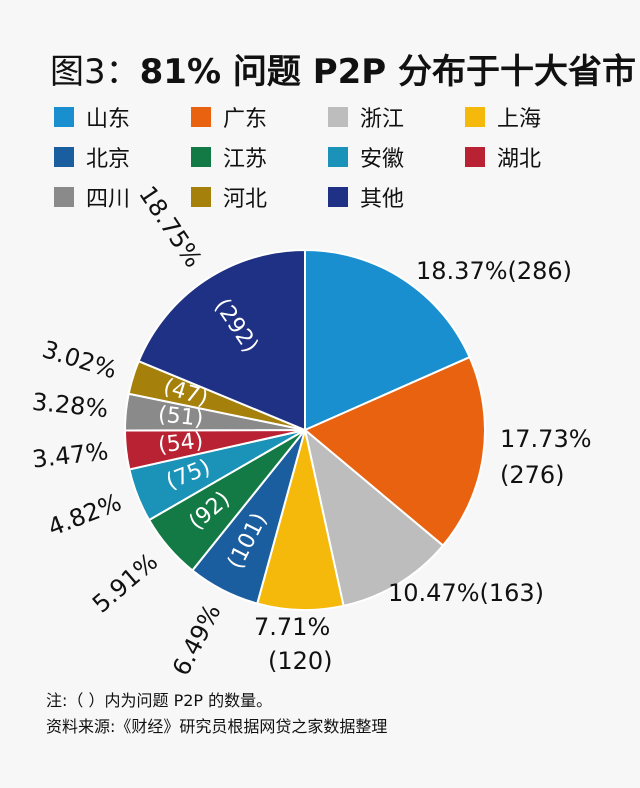  I want to click on legend-item: 河北, so click(259, 198).